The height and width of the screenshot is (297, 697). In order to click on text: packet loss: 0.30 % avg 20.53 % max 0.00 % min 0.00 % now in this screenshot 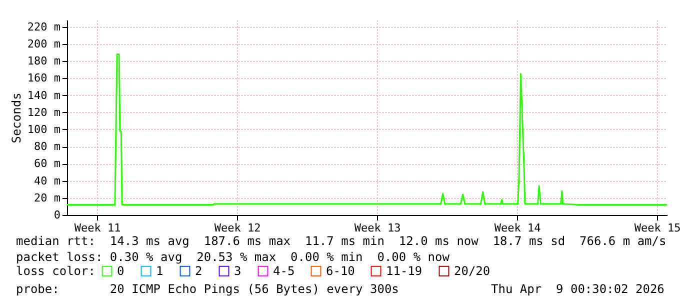, I will do `click(233, 257)`.